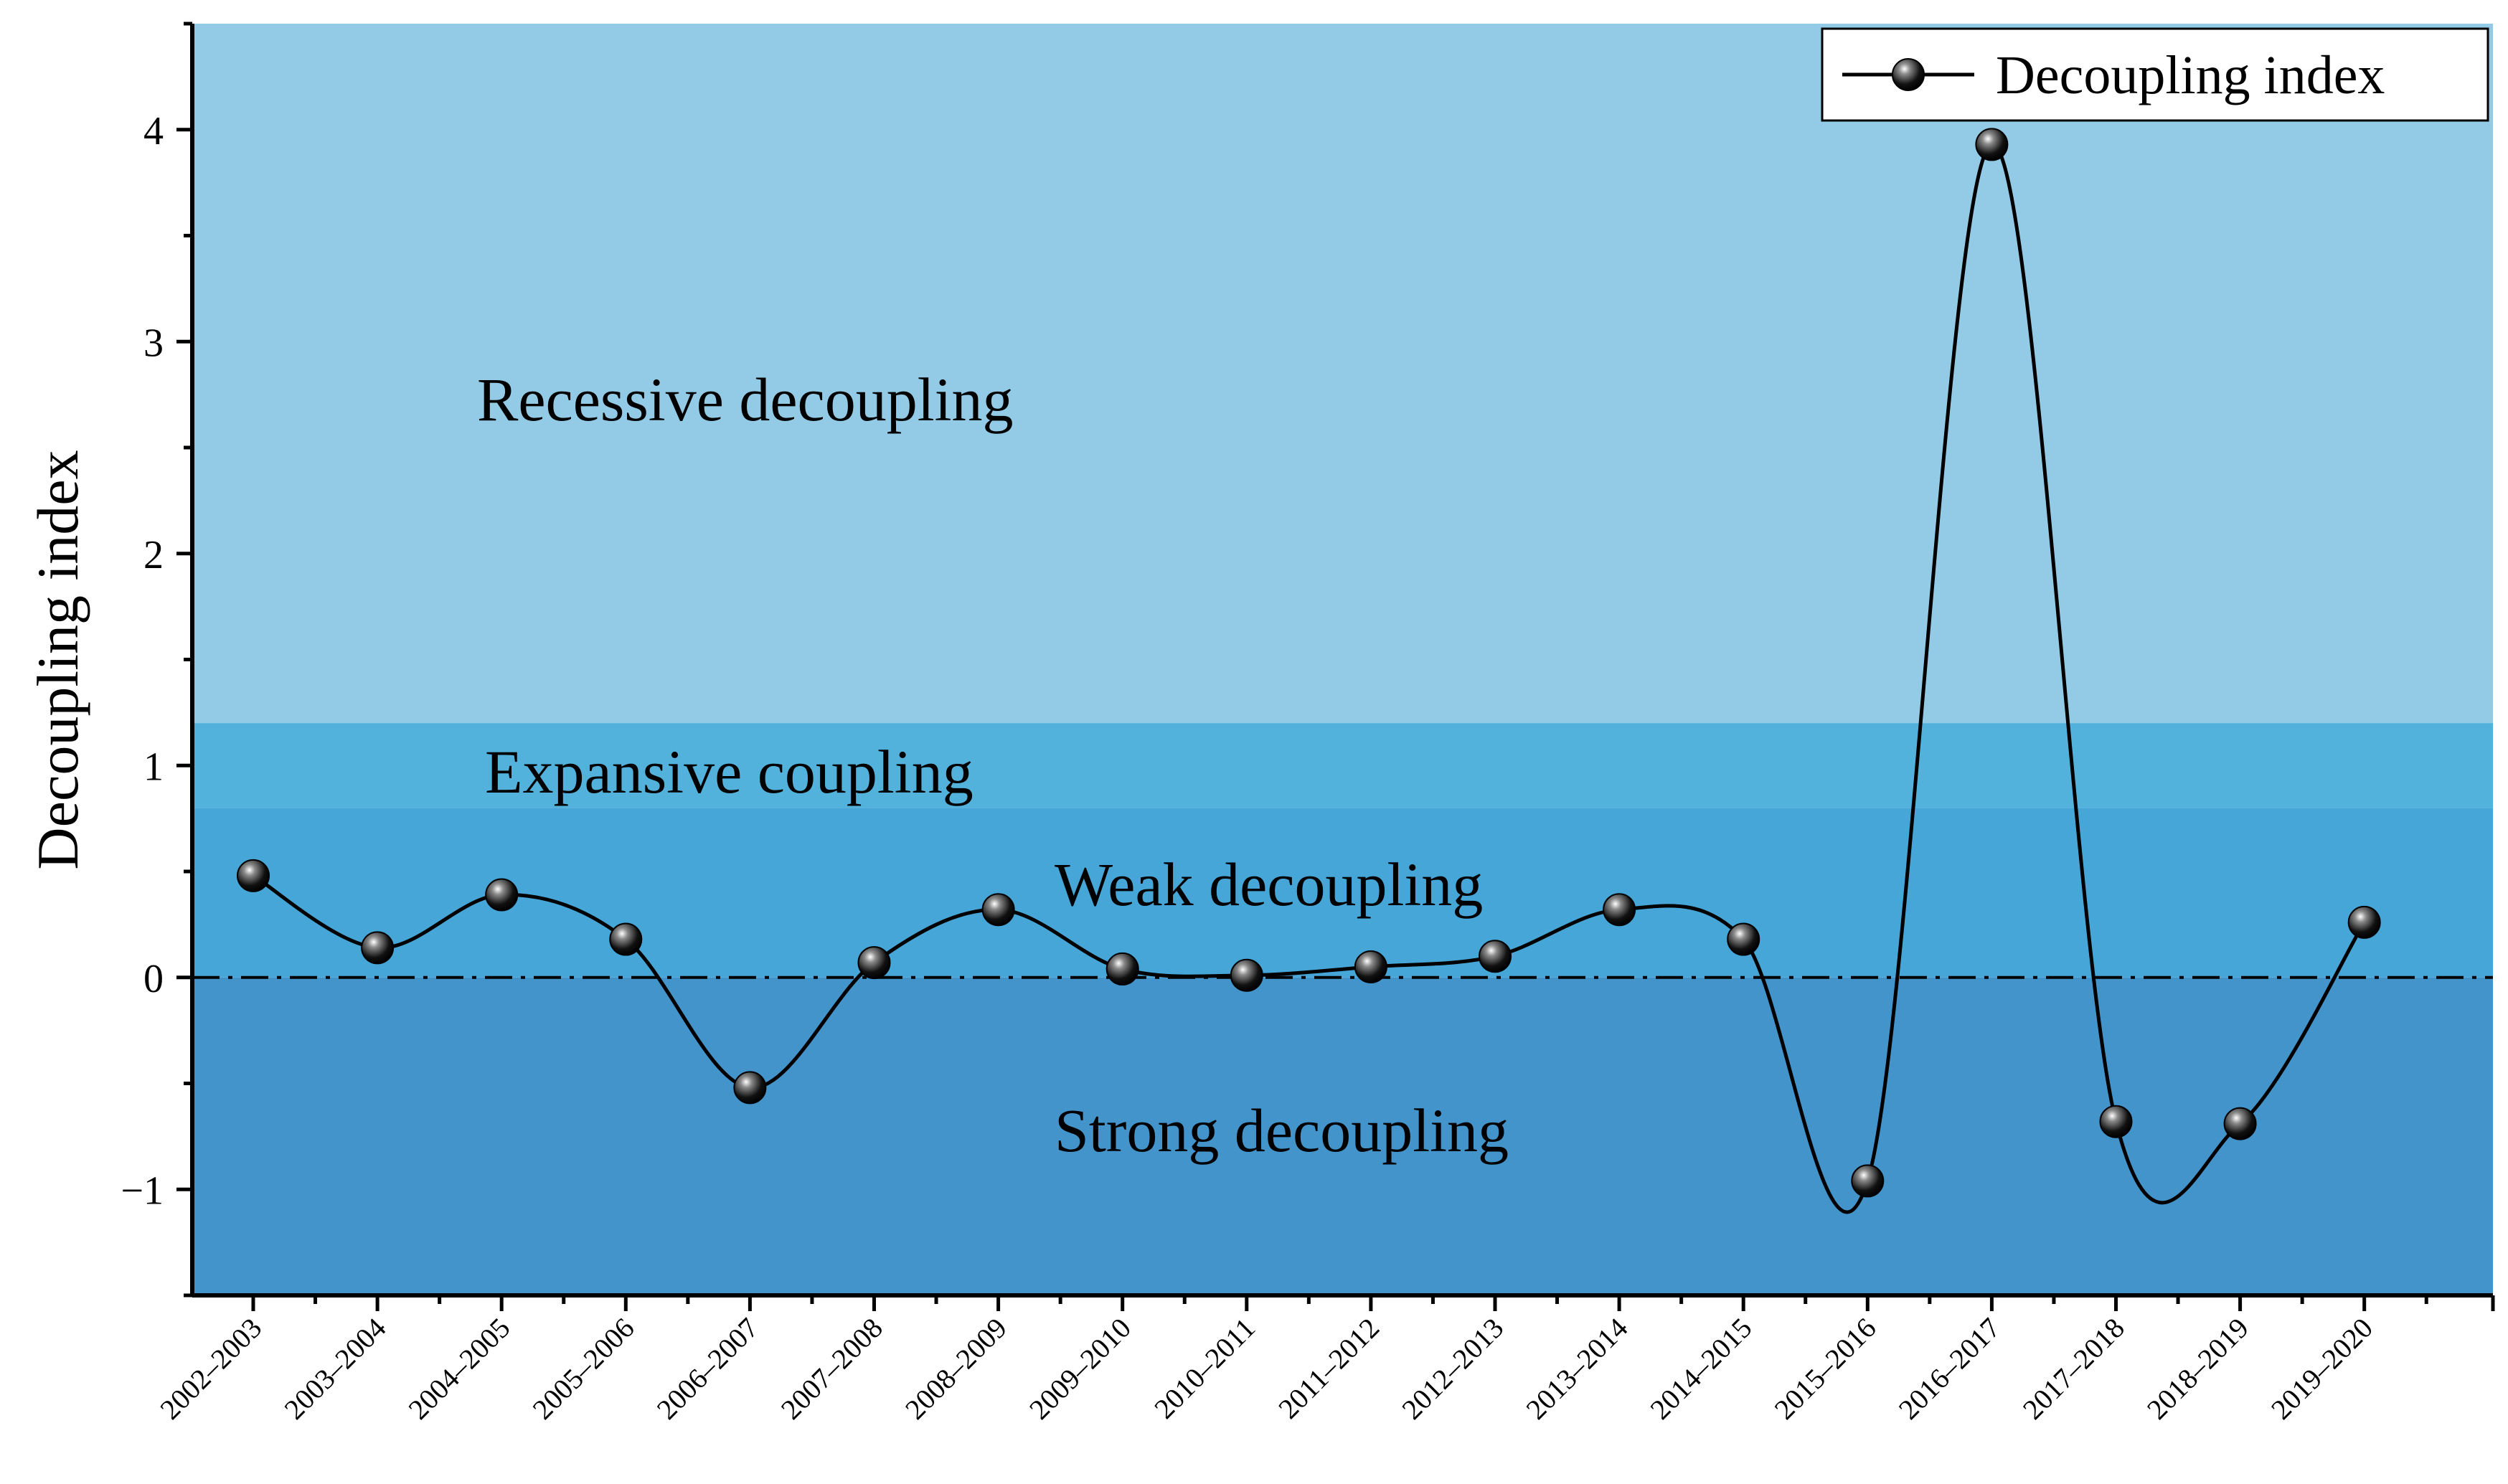 This screenshot has width=2508, height=1484. What do you see at coordinates (1992, 144) in the screenshot?
I see `data-point-2016-2017` at bounding box center [1992, 144].